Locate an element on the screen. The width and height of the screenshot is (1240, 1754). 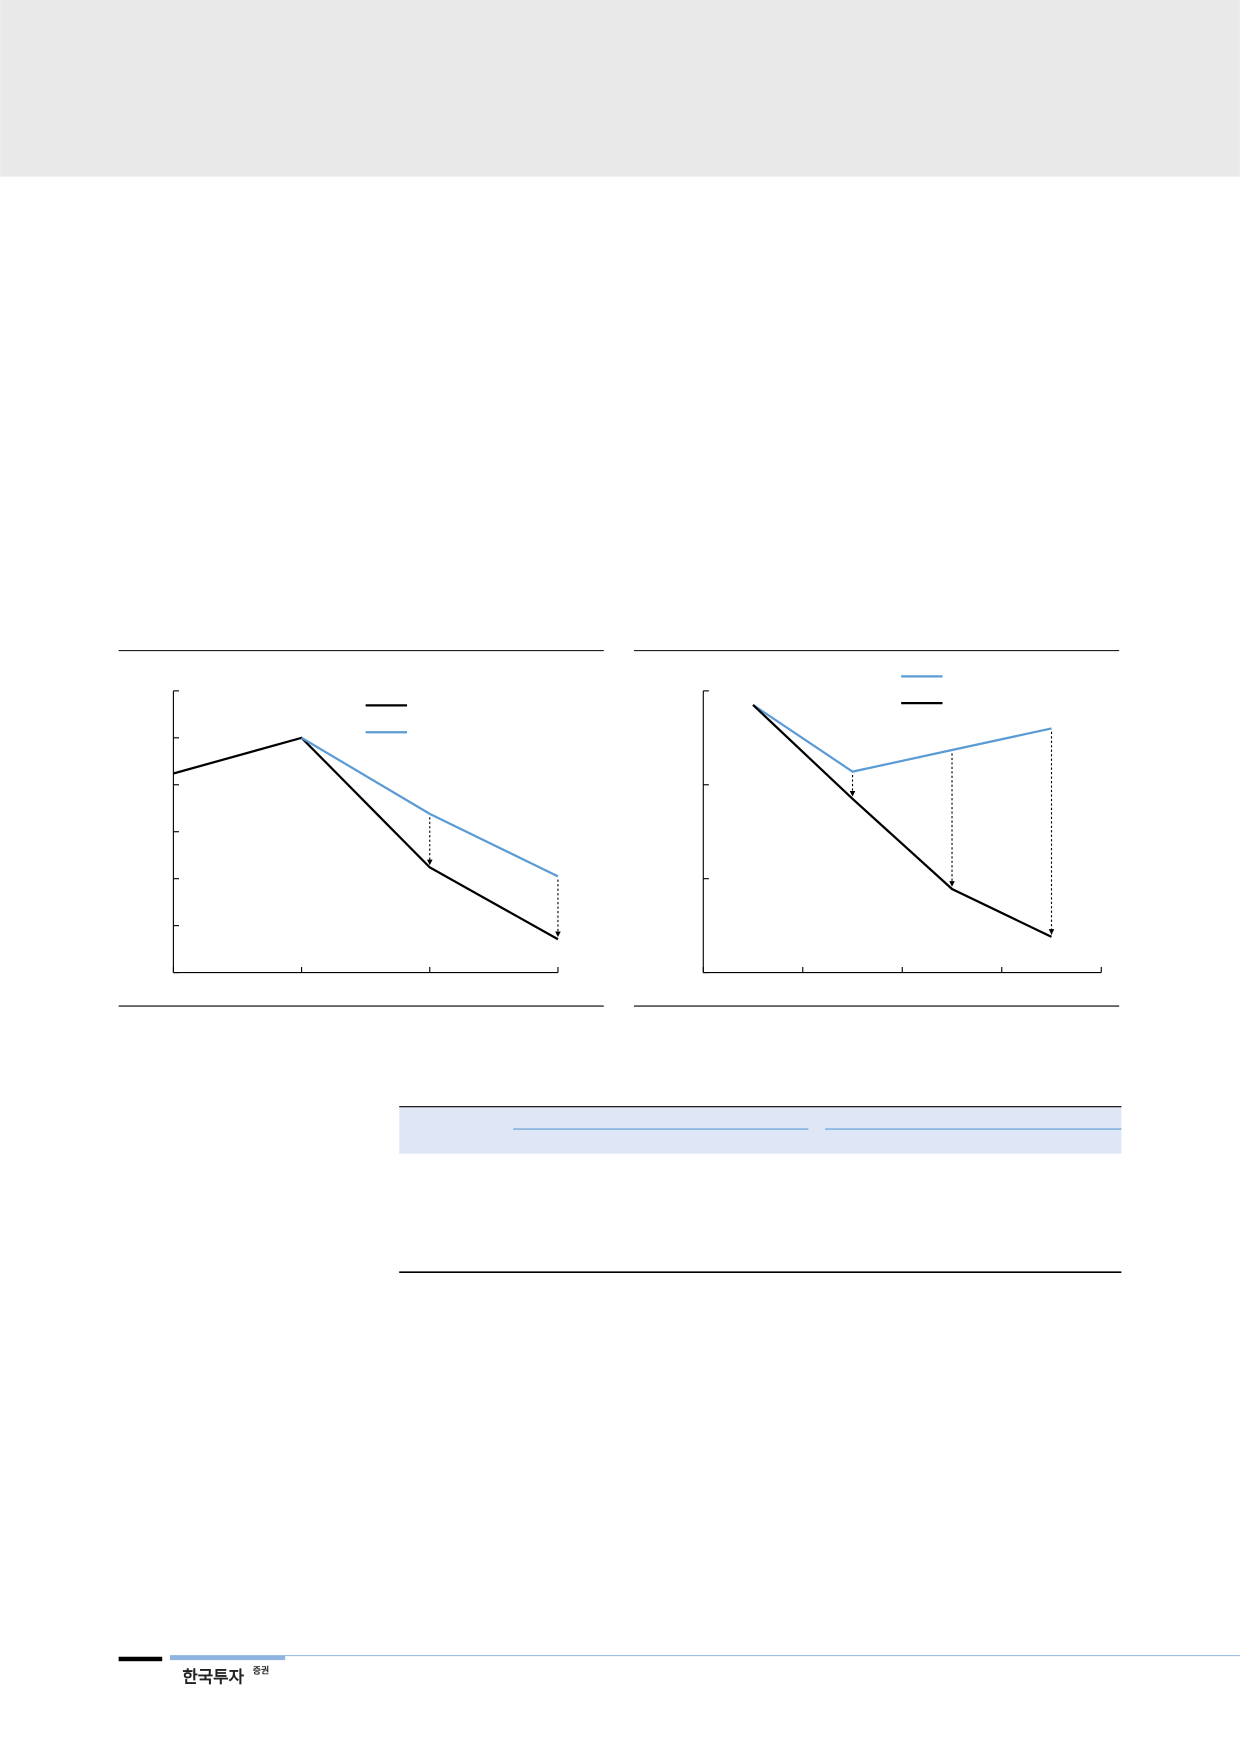
table-header is located at coordinates (760, 1130).